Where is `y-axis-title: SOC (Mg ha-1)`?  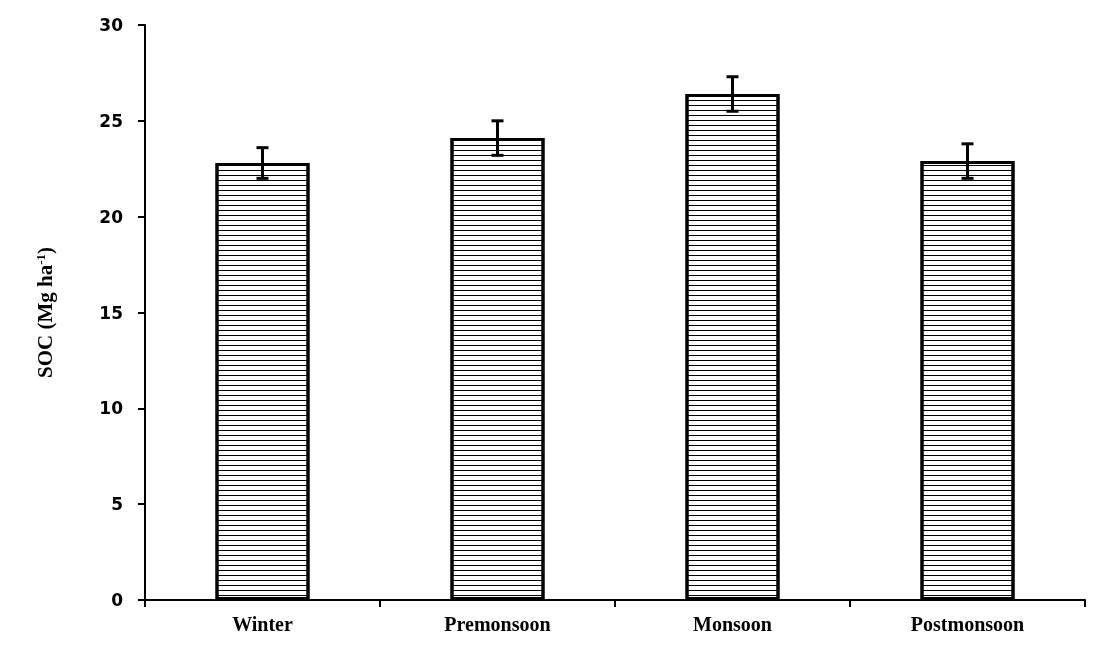
y-axis-title: SOC (Mg ha-1) is located at coordinates (44, 312).